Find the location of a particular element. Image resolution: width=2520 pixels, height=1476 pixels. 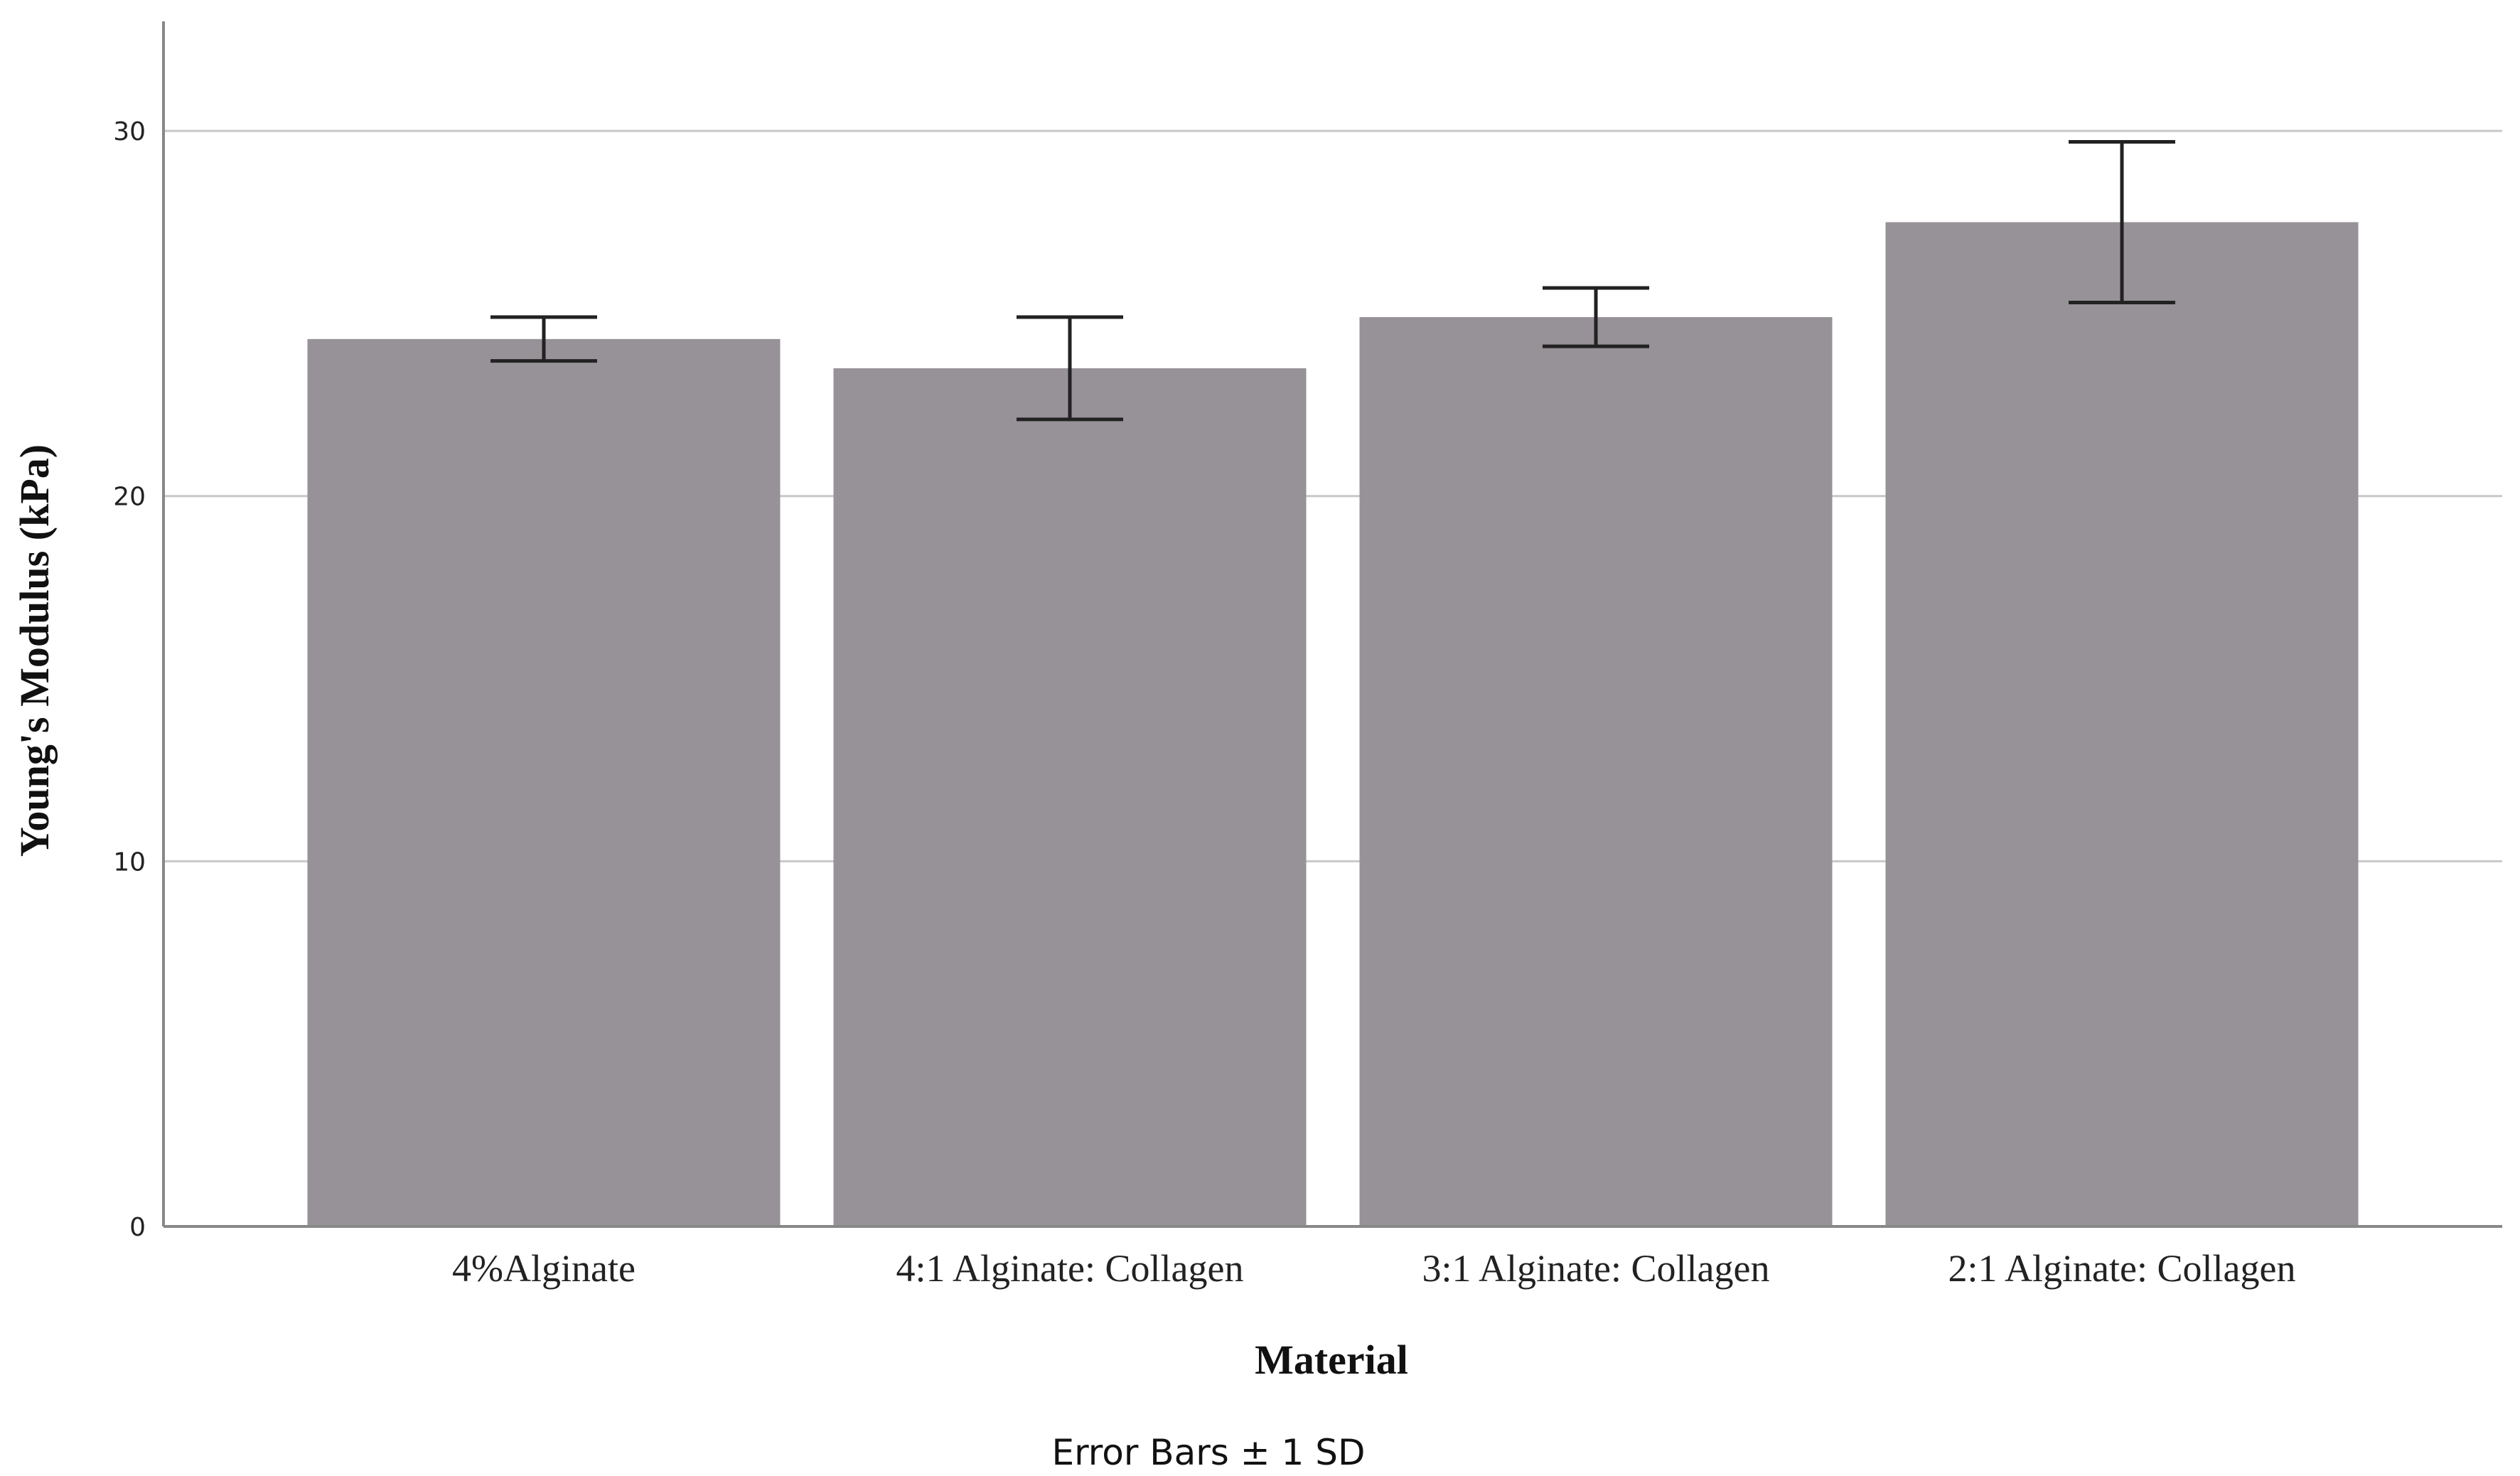

x-tick-label: 4:1 Alginate: Collagen is located at coordinates (1070, 1269).